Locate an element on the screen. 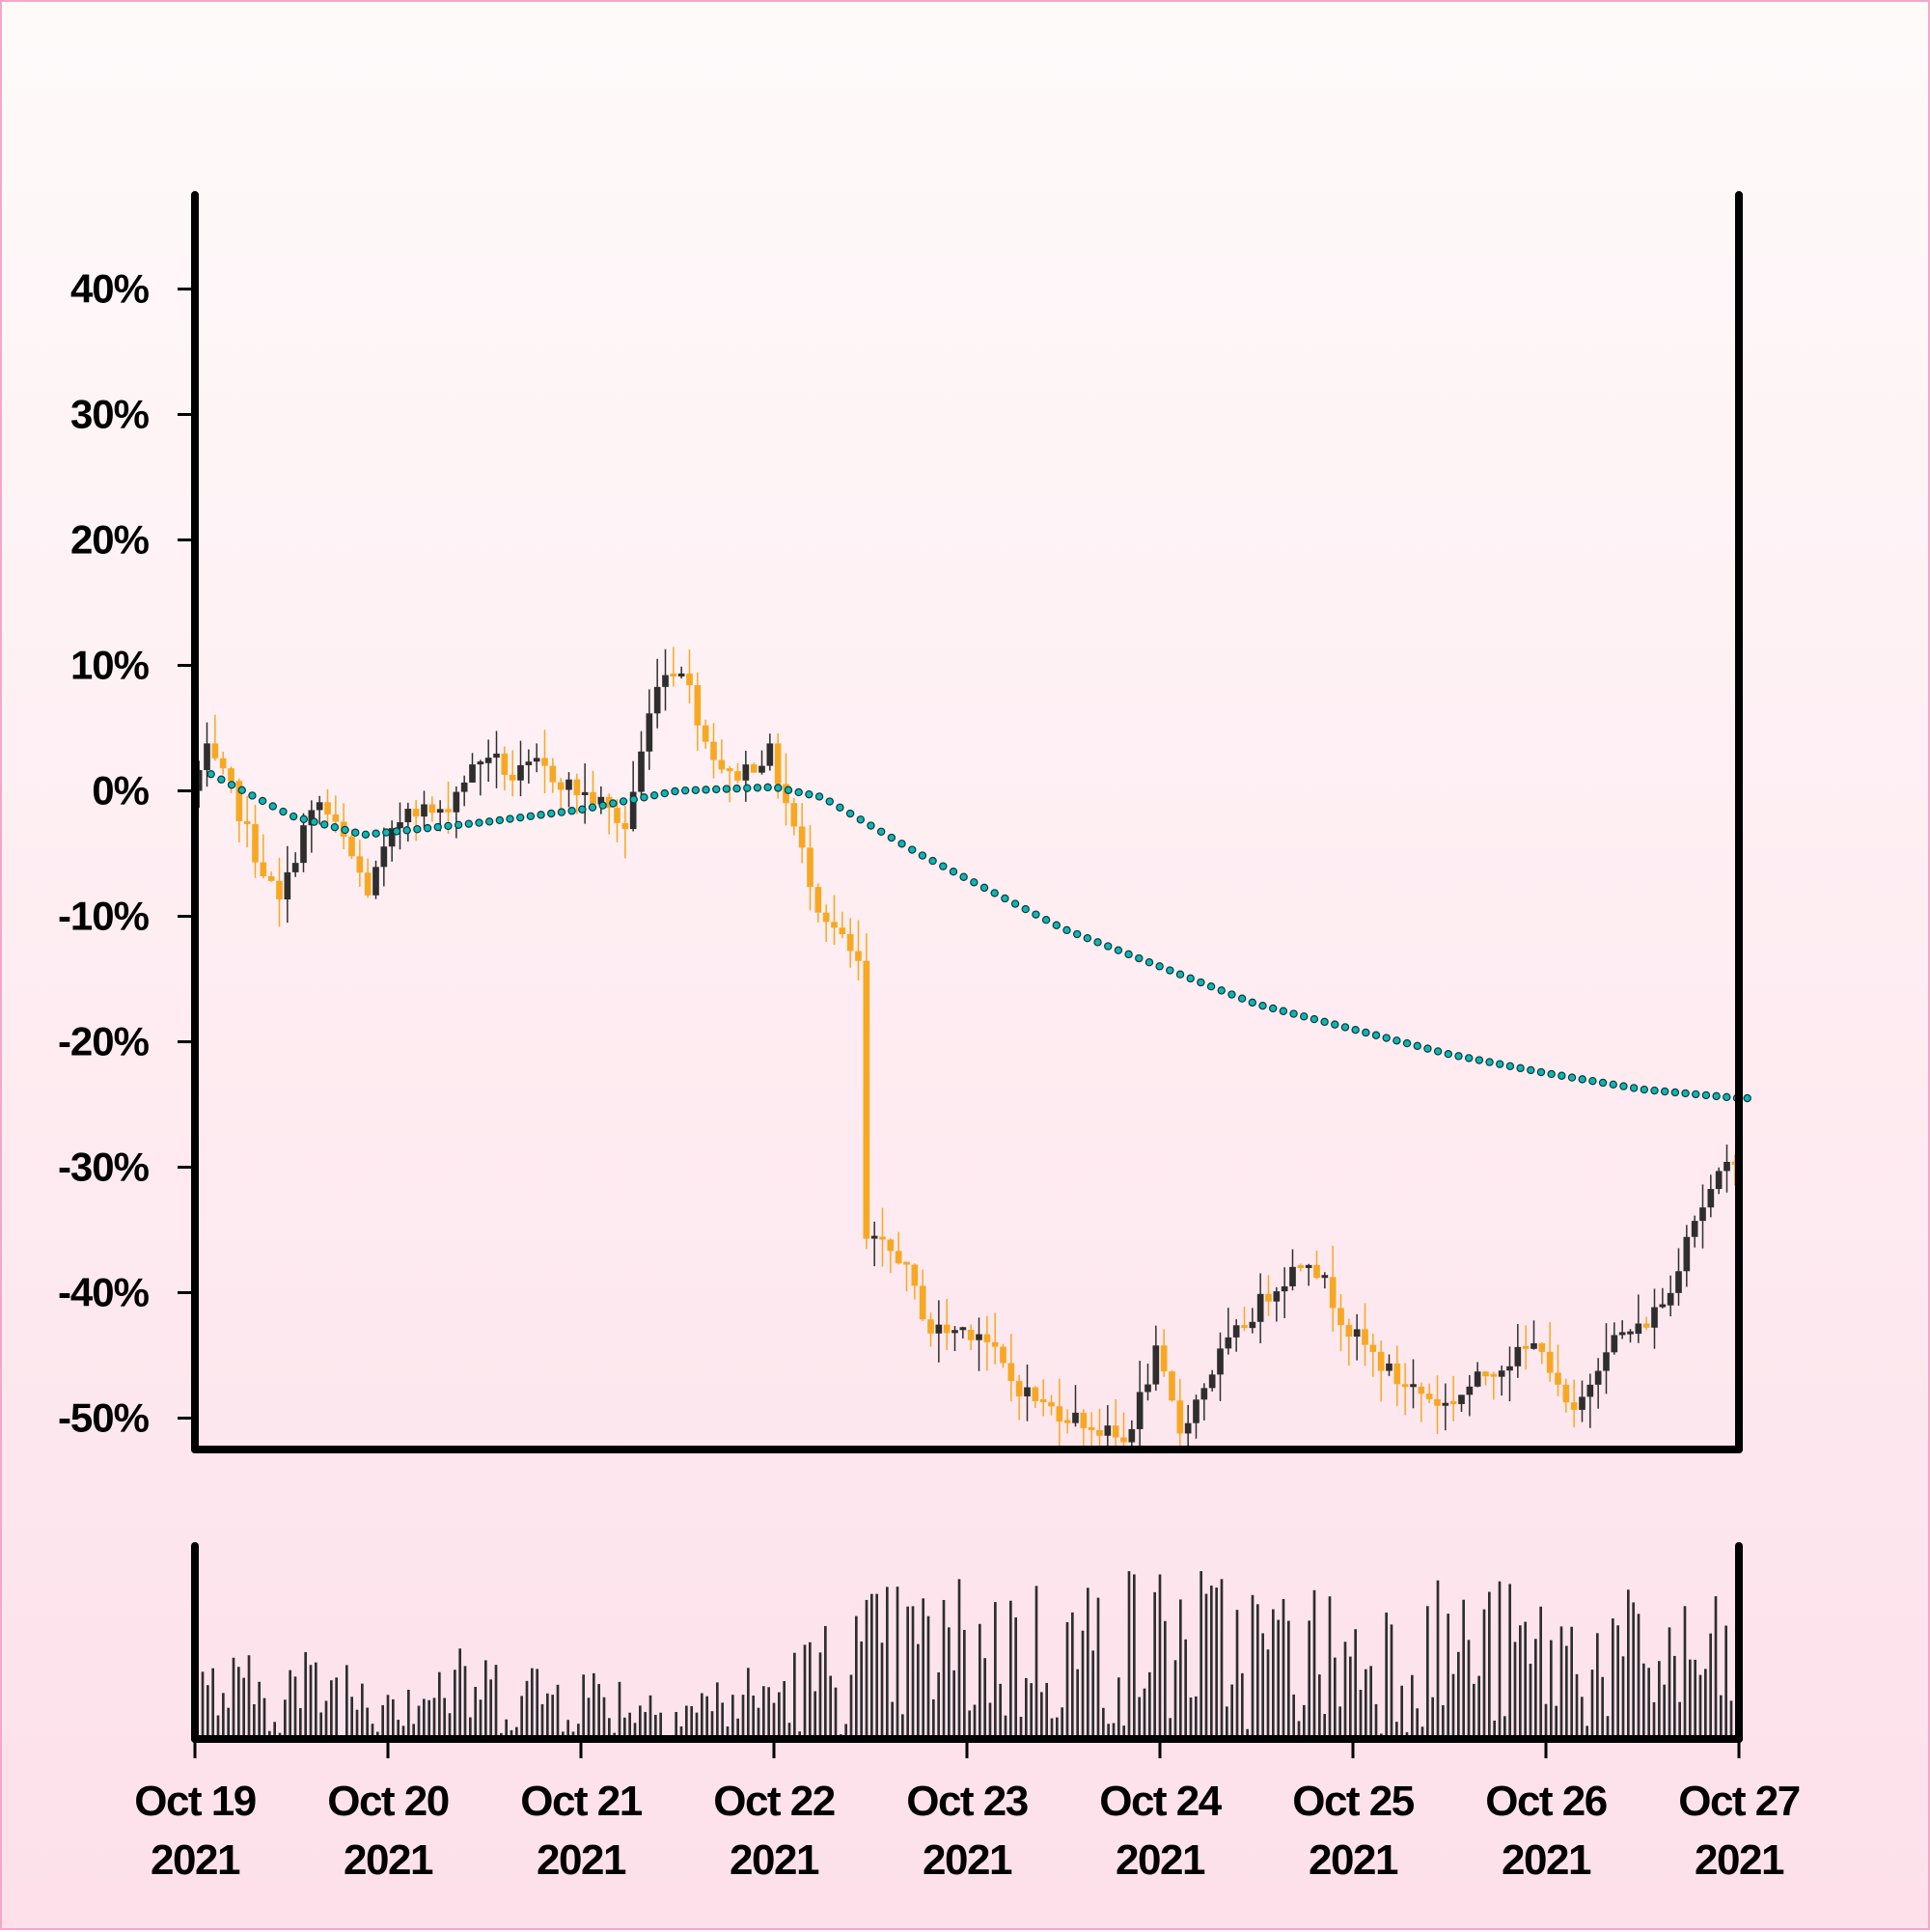 The height and width of the screenshot is (1932, 1930). y-axis-ticks: 40% 30% 20% 10% 0% -10% -20% -30% -40% -50% is located at coordinates (126, 853).